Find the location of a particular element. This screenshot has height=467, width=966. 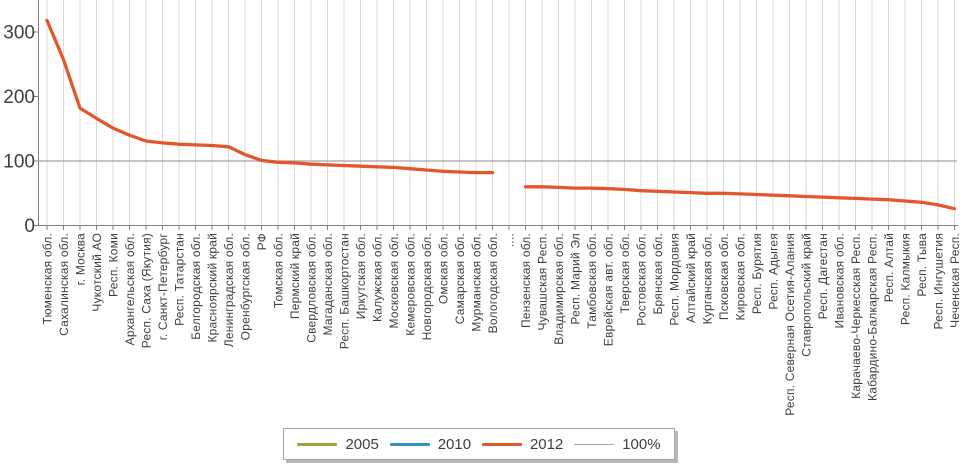

x-axis-label: Кемеровская обл. is located at coordinates (411, 284).